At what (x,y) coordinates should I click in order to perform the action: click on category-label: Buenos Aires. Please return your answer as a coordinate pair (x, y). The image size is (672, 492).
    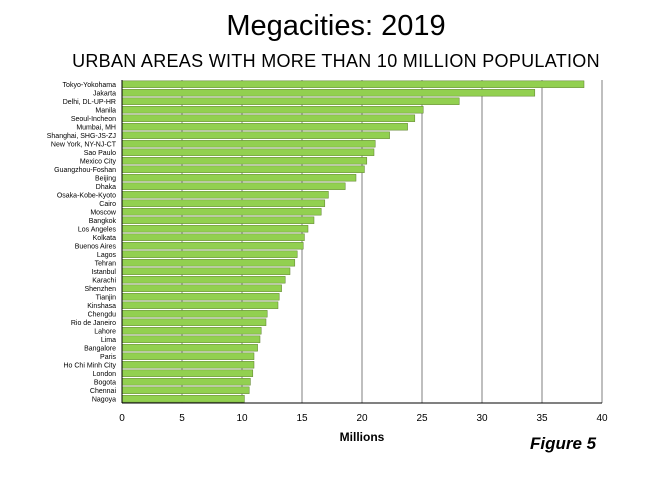
    Looking at the image, I should click on (96, 246).